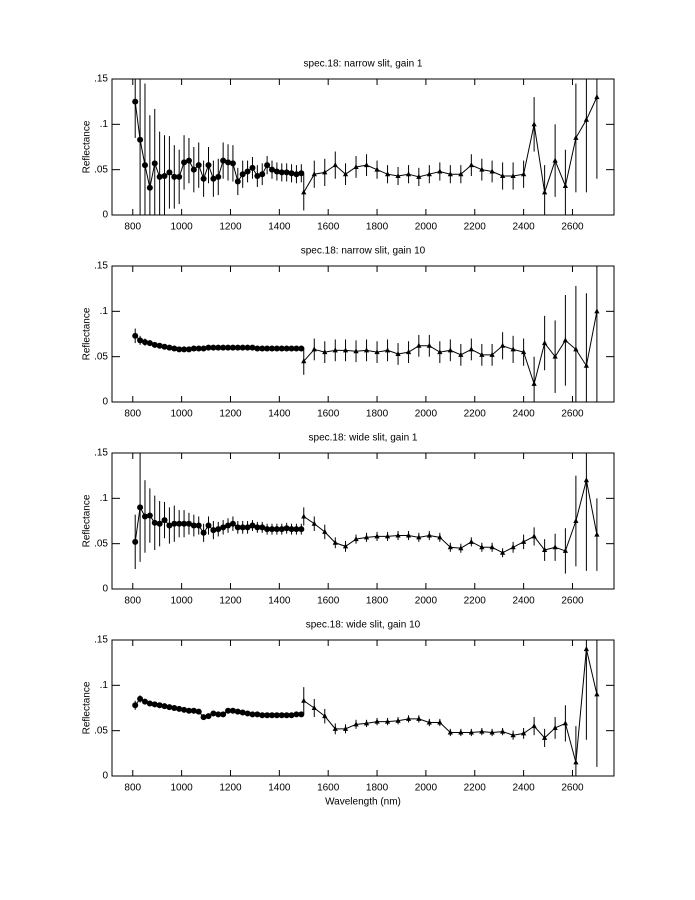  Describe the element at coordinates (87, 333) in the screenshot. I see `y-axis-label: Reflectance` at that location.